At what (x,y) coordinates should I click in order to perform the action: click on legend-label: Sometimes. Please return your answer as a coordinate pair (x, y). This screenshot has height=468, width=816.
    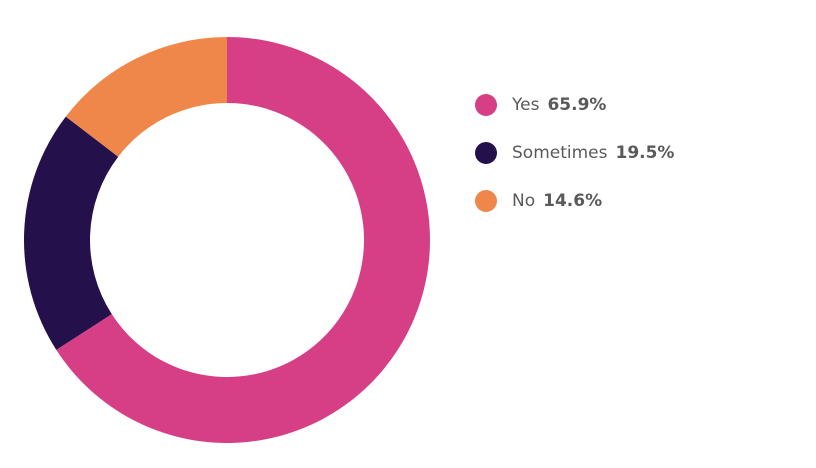
    Looking at the image, I should click on (560, 153).